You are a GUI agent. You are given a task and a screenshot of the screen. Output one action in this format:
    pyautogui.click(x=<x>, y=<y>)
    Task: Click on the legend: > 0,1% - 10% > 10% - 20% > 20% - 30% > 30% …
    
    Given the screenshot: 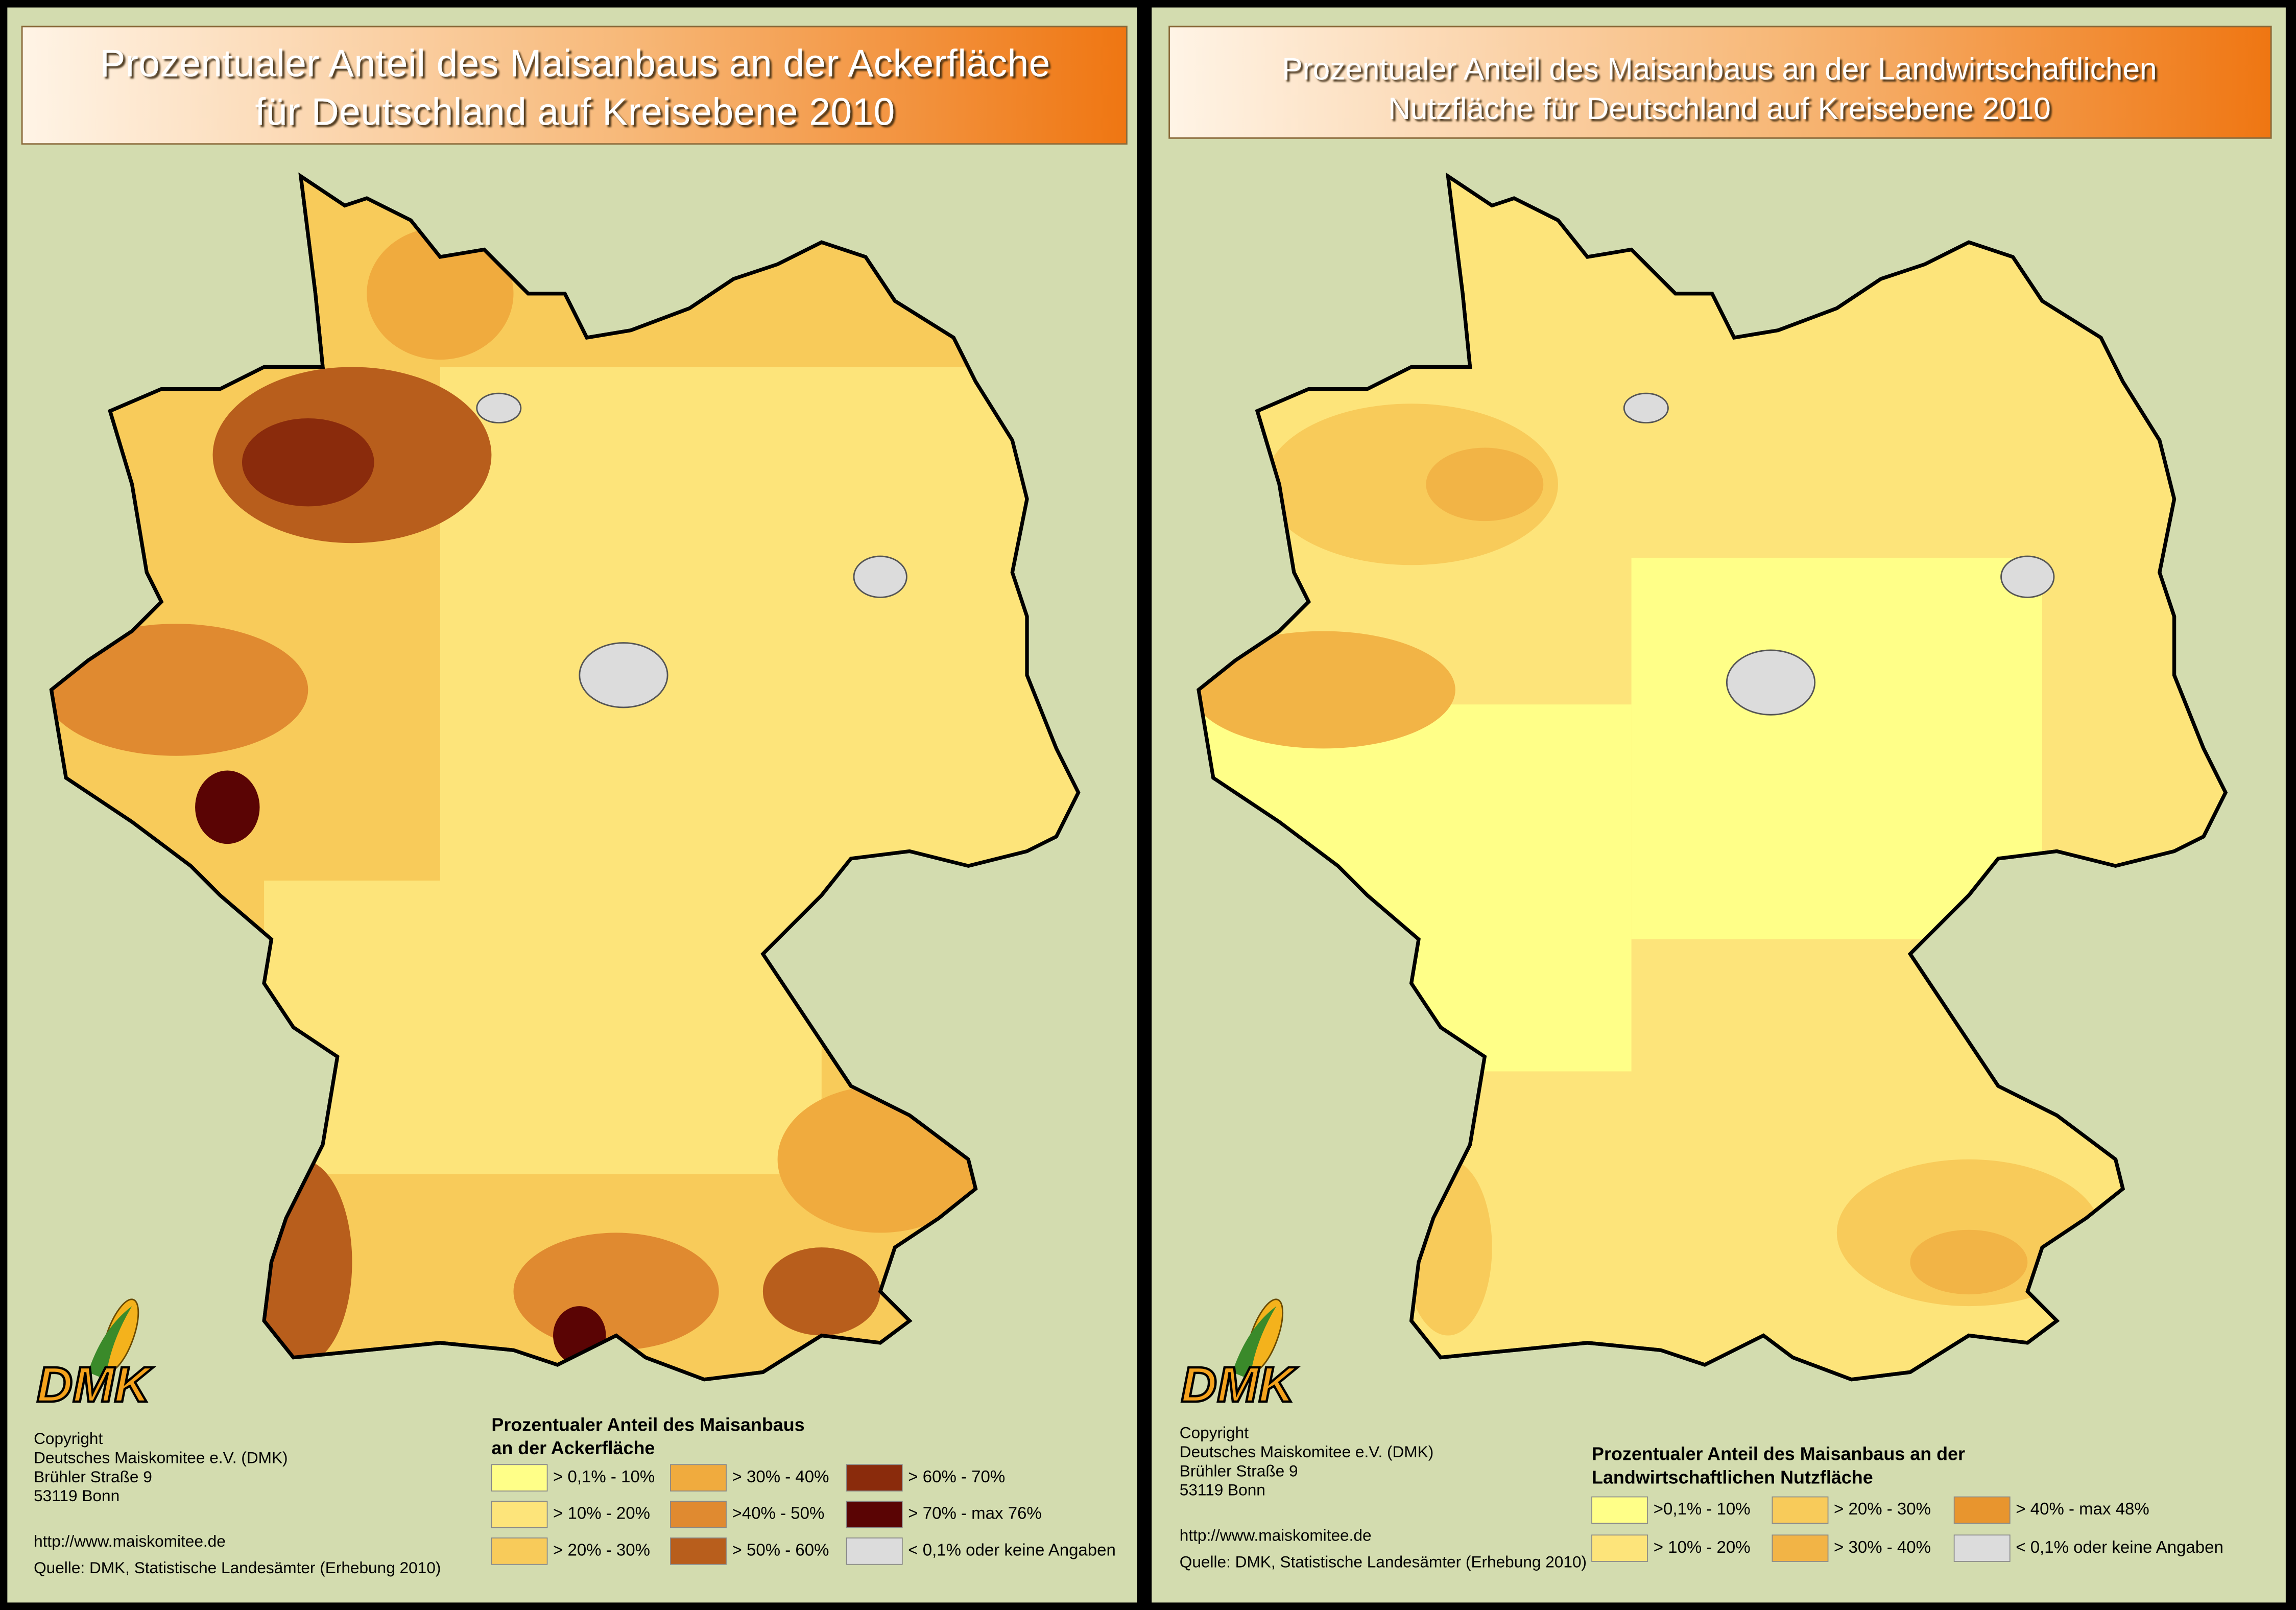 What is the action you would take?
    pyautogui.click(x=803, y=1515)
    